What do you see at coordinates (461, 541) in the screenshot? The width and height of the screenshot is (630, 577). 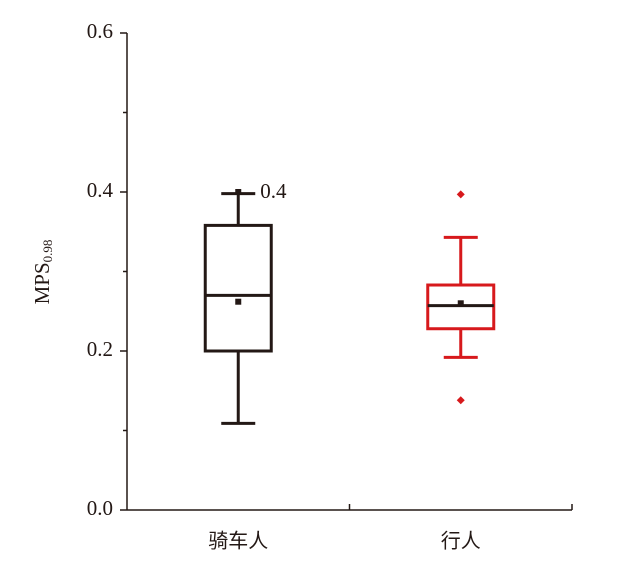 I see `x-tick-label: 行人` at bounding box center [461, 541].